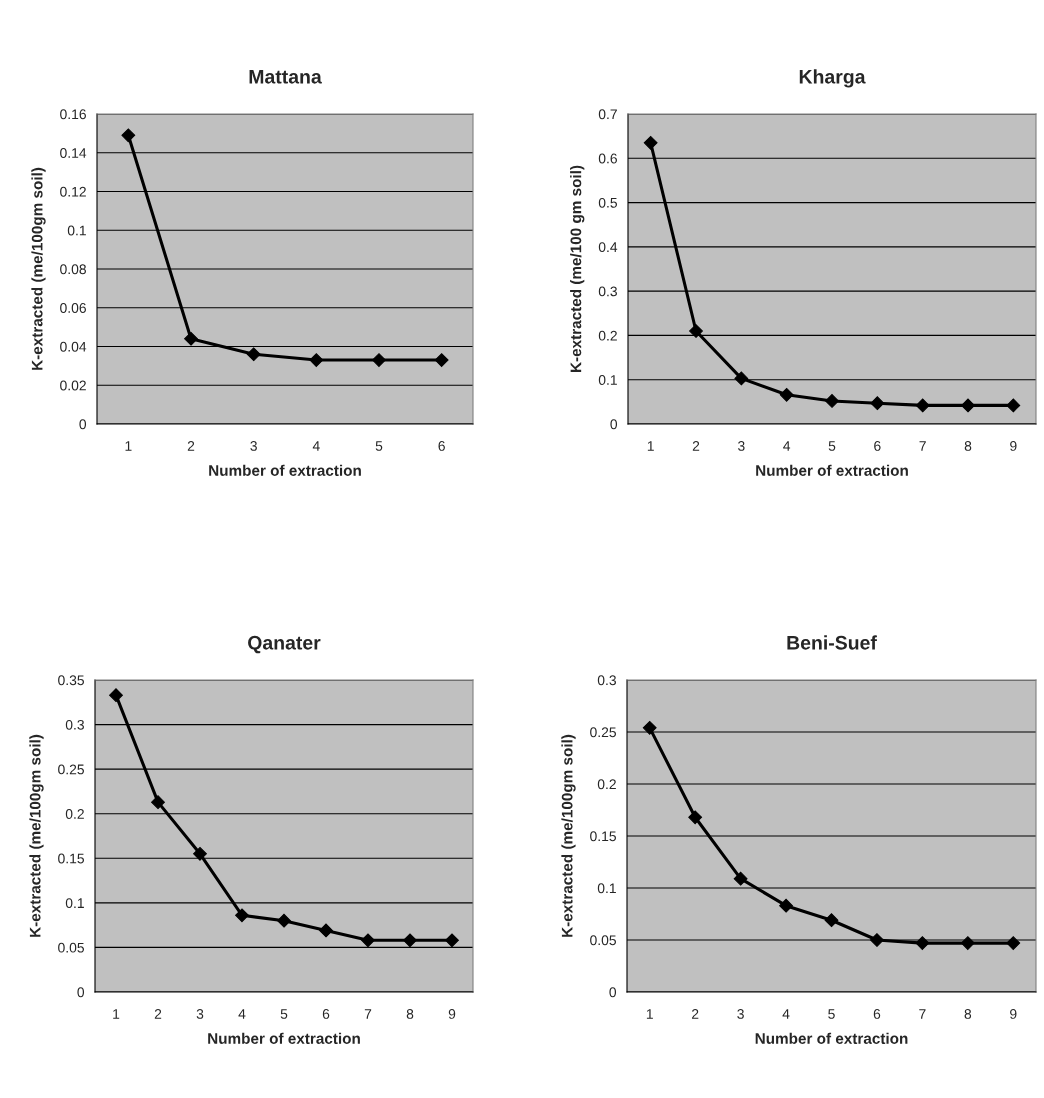 The image size is (1044, 1098). Describe the element at coordinates (832, 78) in the screenshot. I see `chart-title: Kharga` at that location.